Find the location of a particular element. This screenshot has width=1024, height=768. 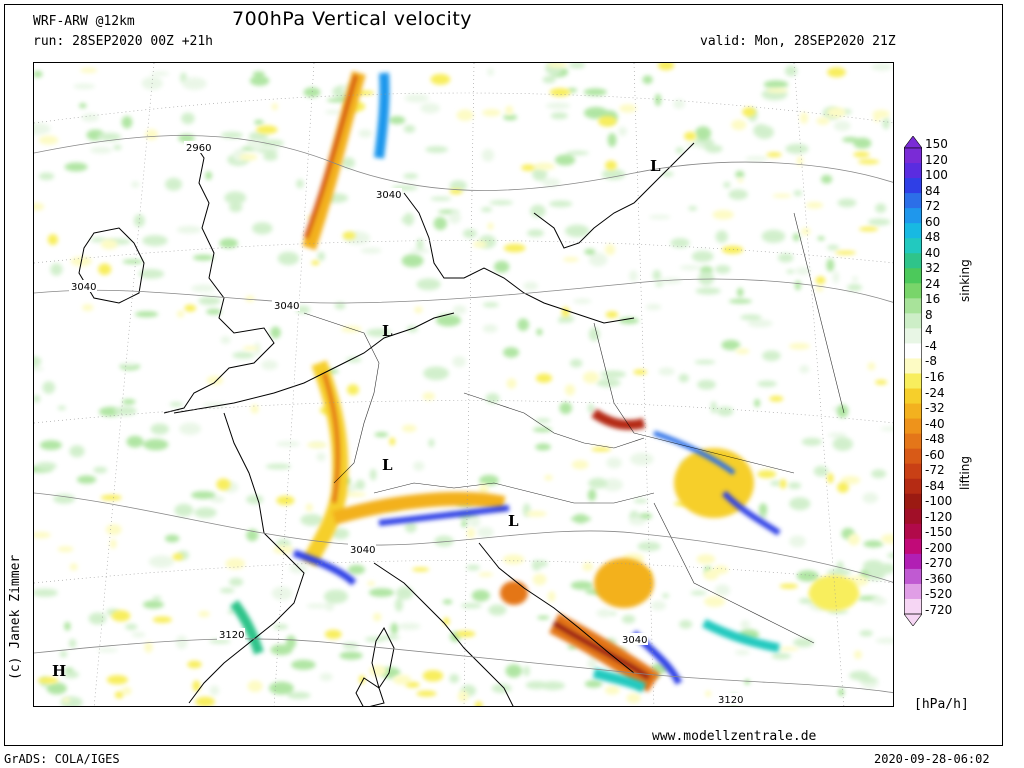

colorbar-tick-label: -8 is located at coordinates (931, 361).